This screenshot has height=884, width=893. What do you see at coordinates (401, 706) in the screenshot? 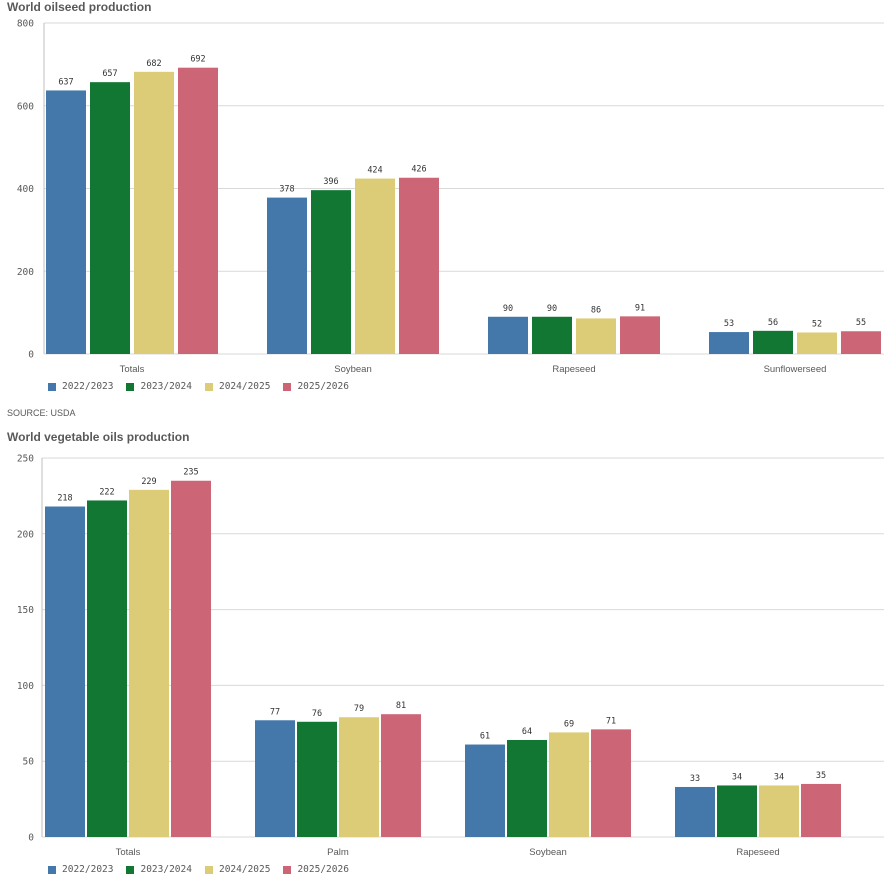
I see `data-label: 81` at bounding box center [401, 706].